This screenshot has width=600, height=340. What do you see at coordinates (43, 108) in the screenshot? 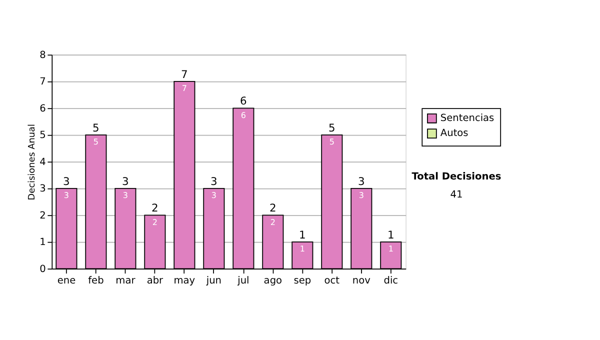
I see `y-tick-label: 6` at bounding box center [43, 108].